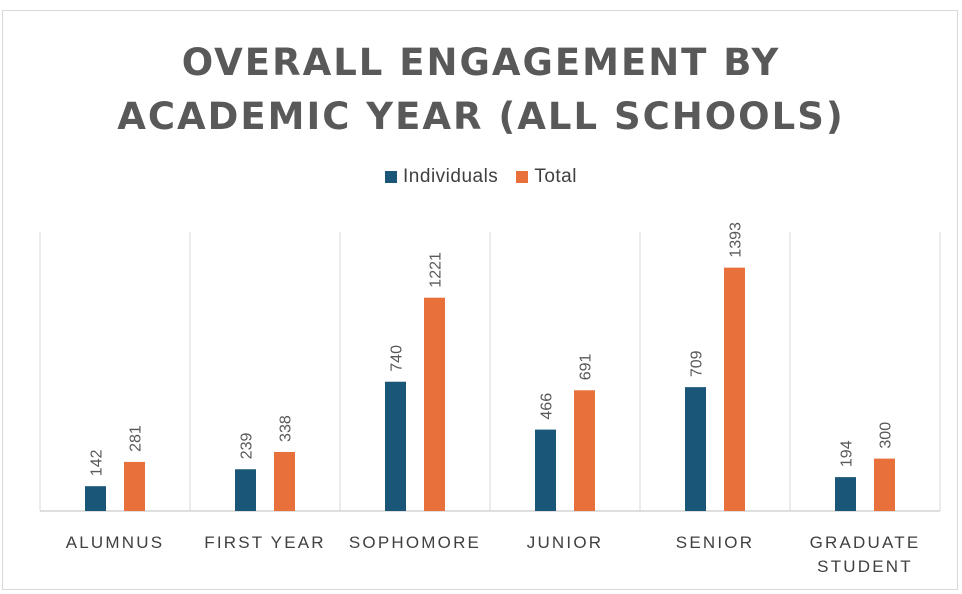 Image resolution: width=962 pixels, height=594 pixels. Describe the element at coordinates (847, 453) in the screenshot. I see `data-label-individuals: 194` at that location.